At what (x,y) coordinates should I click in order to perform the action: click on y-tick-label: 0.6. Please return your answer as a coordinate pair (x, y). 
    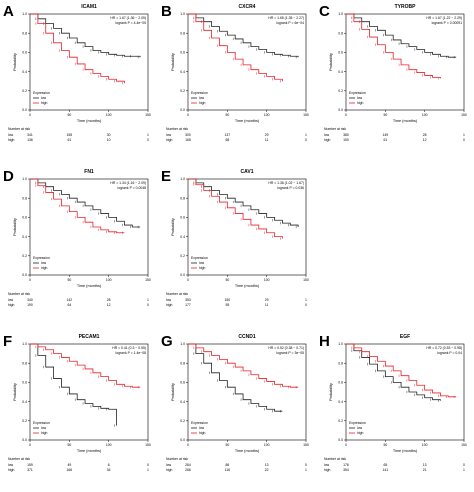
    Looking at the image, I should click on (182, 218).